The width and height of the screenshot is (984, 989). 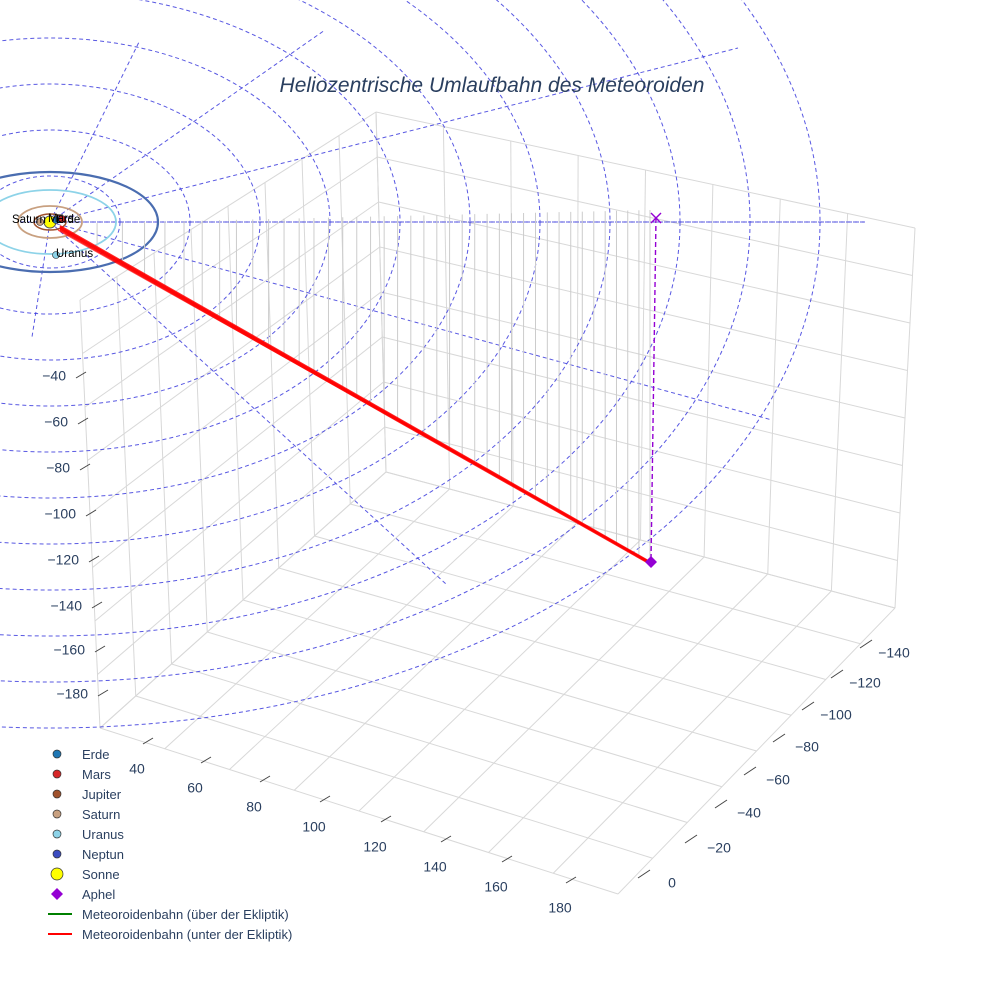 What do you see at coordinates (185, 914) in the screenshot?
I see `legend-label: Meteoroidenbahn (über der Ekliptik)` at bounding box center [185, 914].